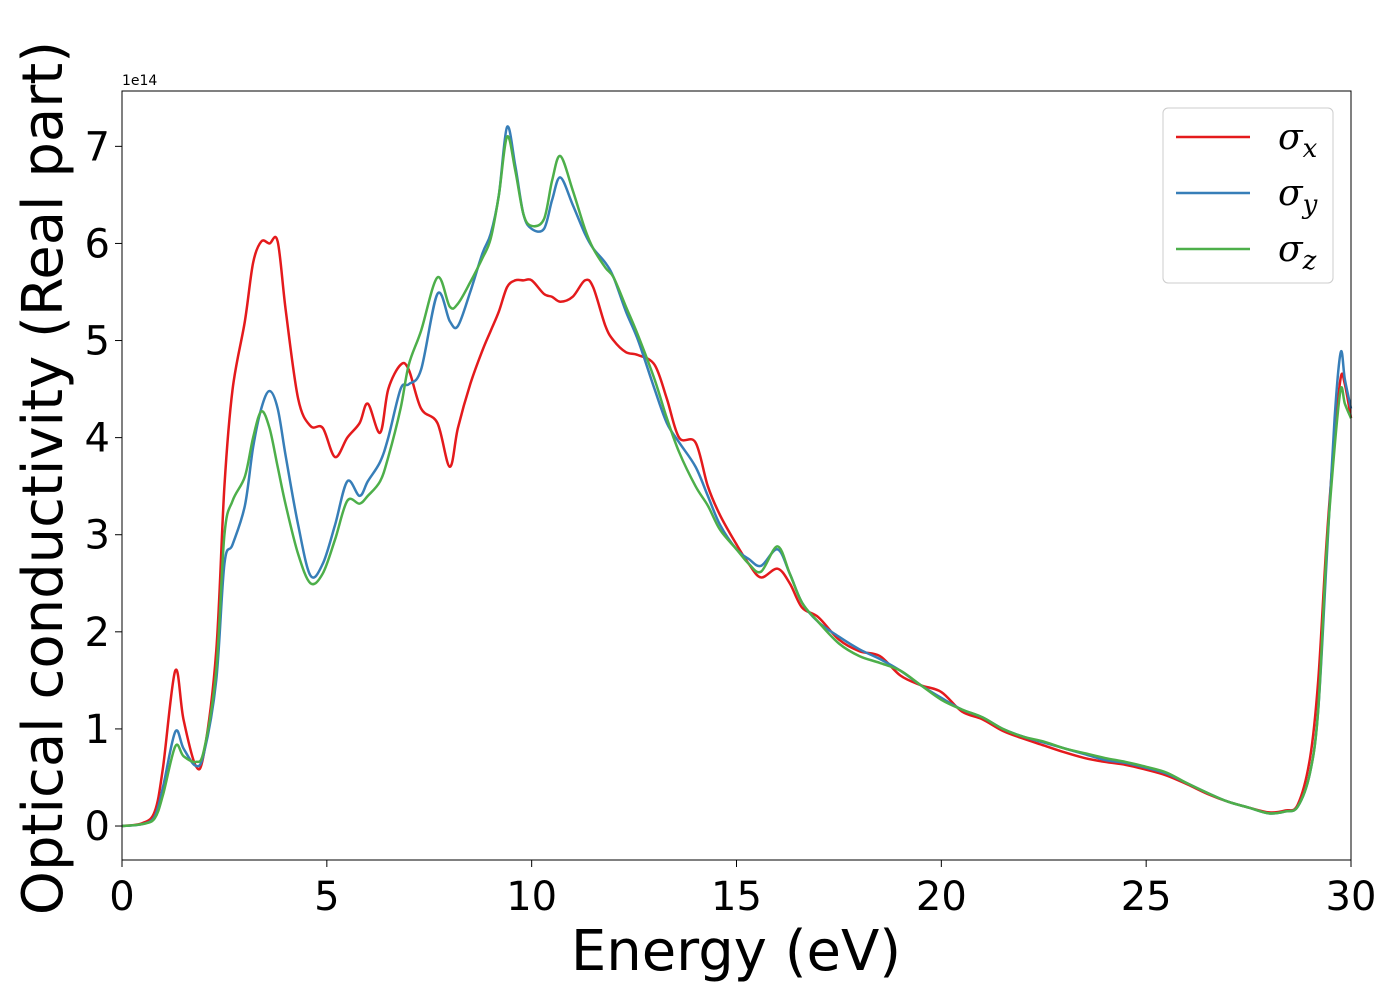  Describe the element at coordinates (97, 439) in the screenshot. I see `y-tick-label: 4` at that location.